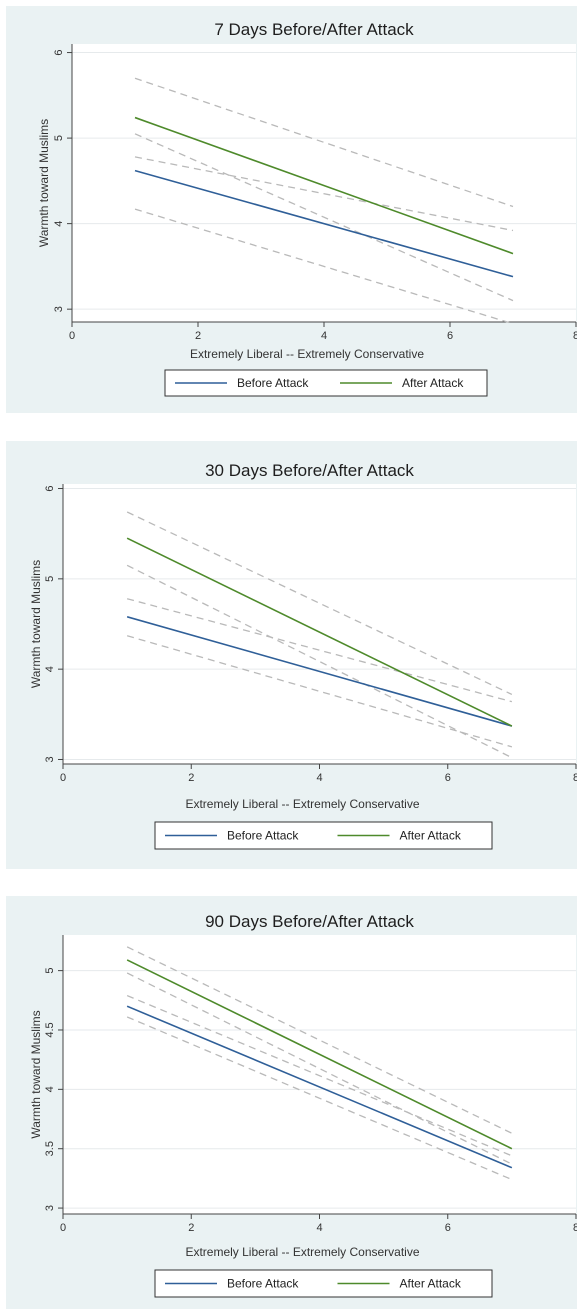 This screenshot has height=1315, width=581. Describe the element at coordinates (309, 921) in the screenshot. I see `chart-title: 90 Days Before/After Attack` at that location.